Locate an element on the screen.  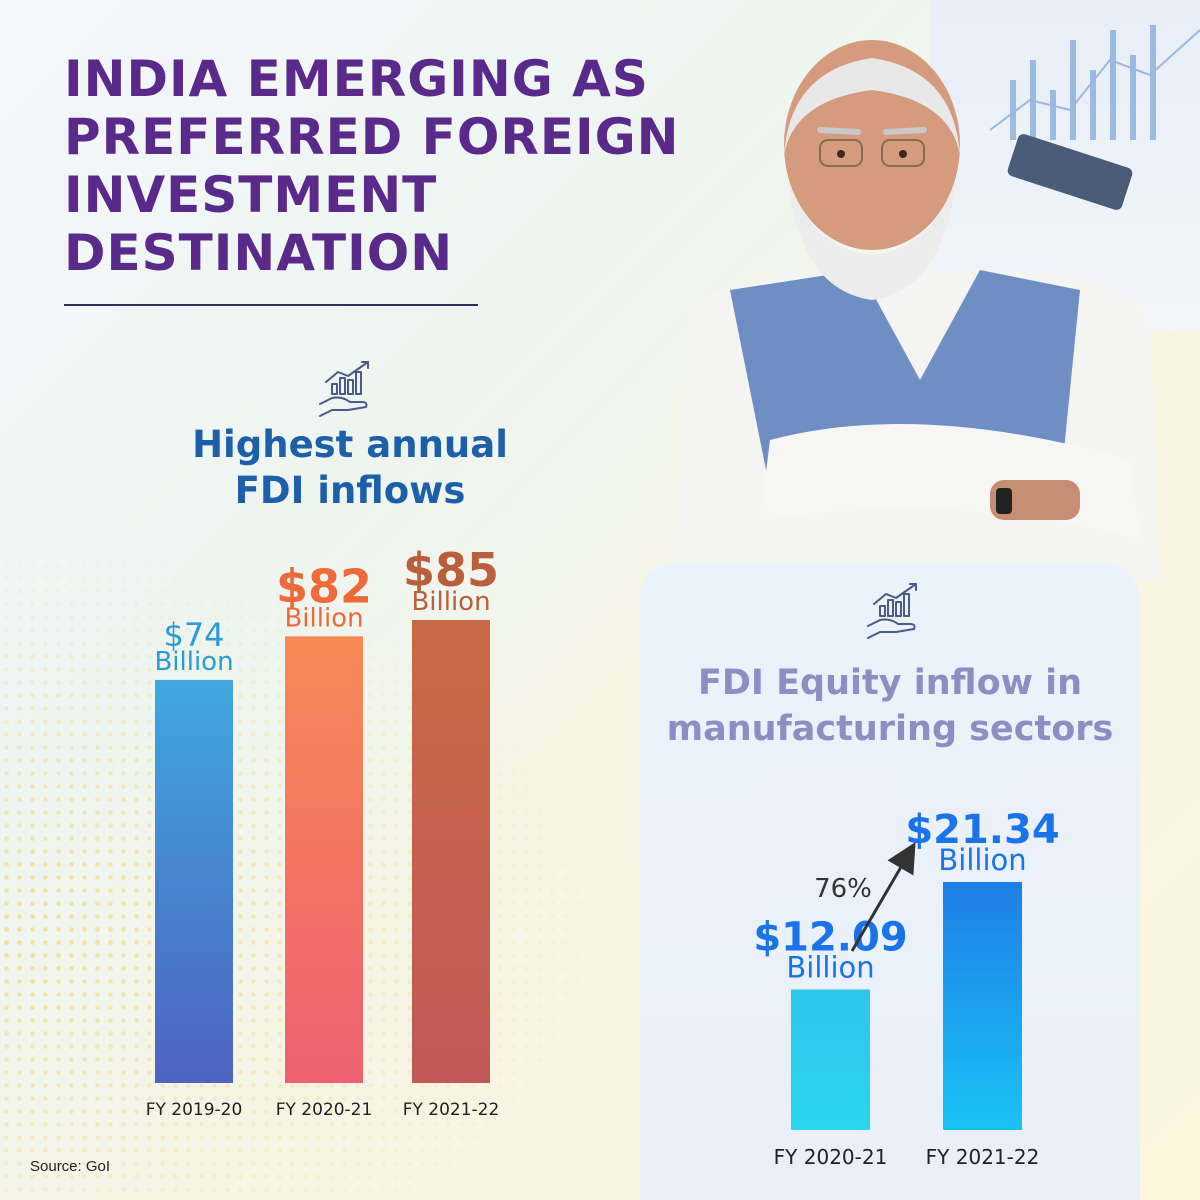
source-note: Source: GoI is located at coordinates (70, 1166).